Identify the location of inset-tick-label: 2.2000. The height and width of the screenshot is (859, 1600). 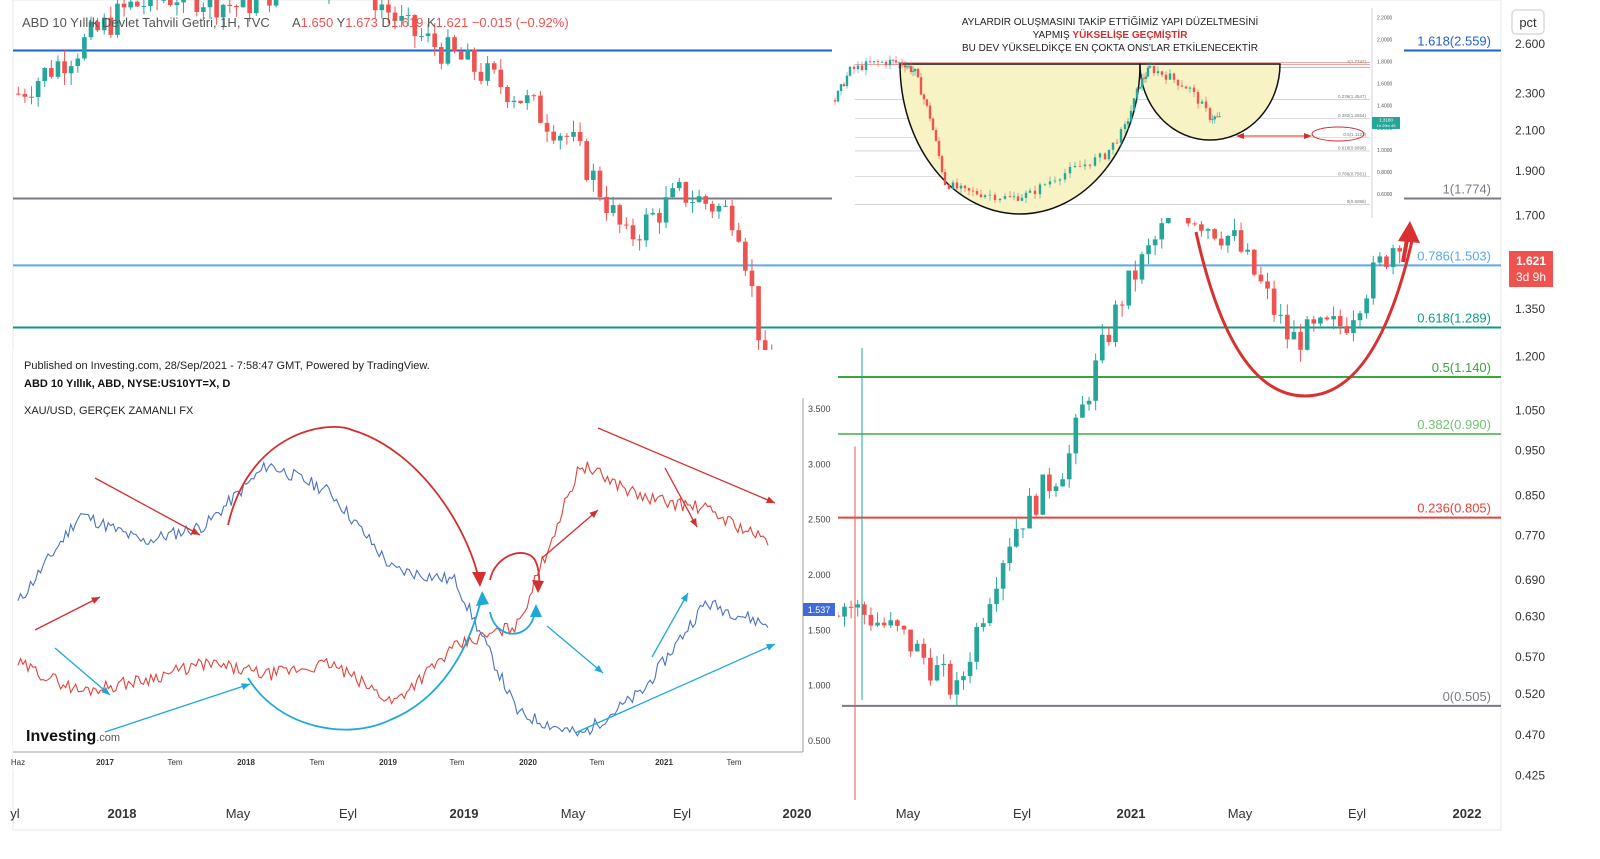
(1385, 19).